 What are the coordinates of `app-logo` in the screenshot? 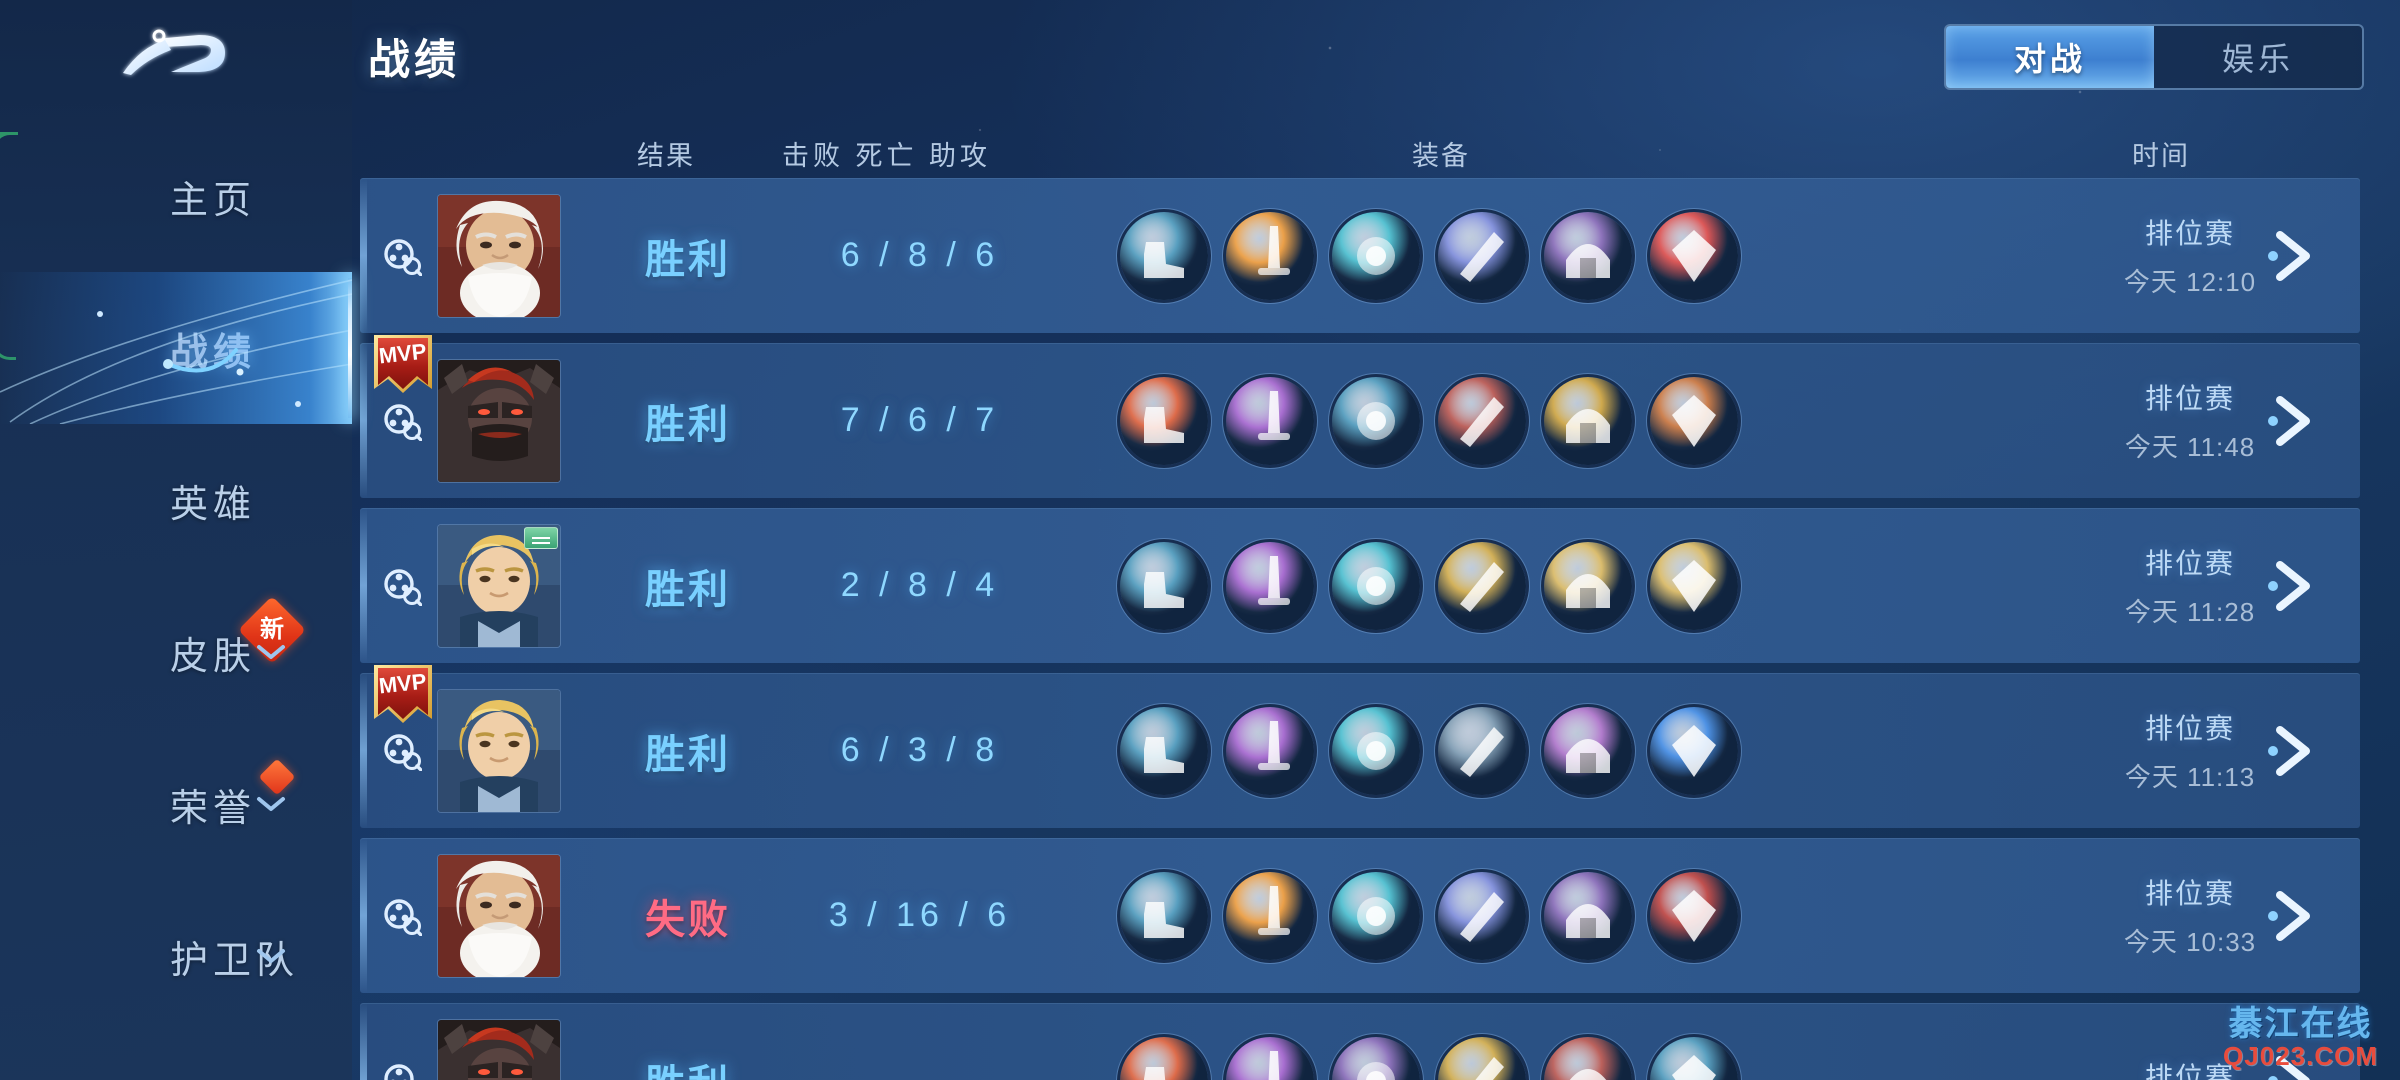 It's located at (176, 54).